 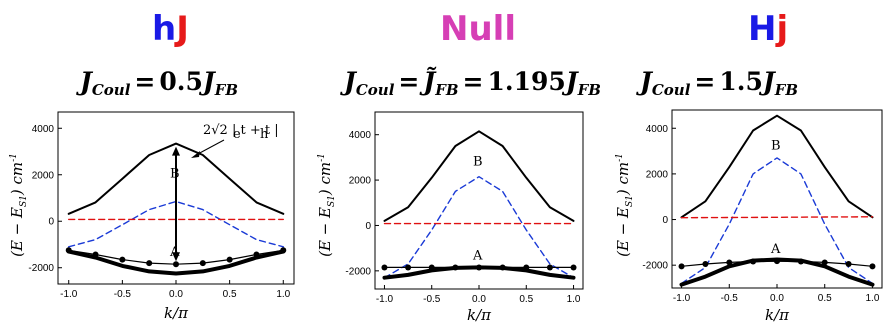 What do you see at coordinates (873, 298) in the screenshot?
I see `p3-xtick-label-4: 1.0` at bounding box center [873, 298].